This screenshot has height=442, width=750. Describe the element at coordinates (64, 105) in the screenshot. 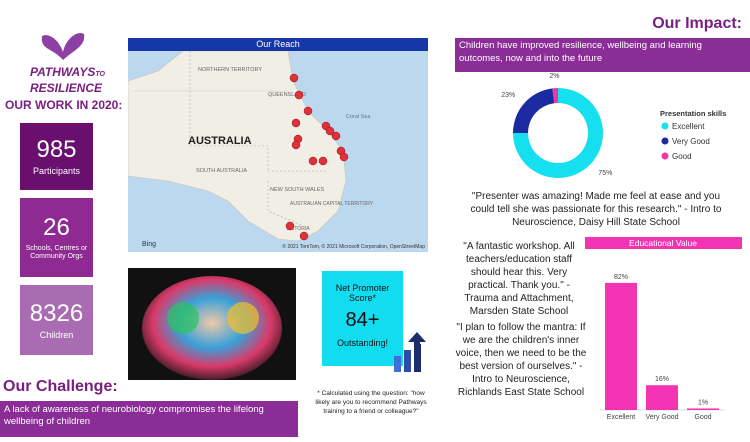

I see `section-title: OUR WORK IN 2020:` at that location.